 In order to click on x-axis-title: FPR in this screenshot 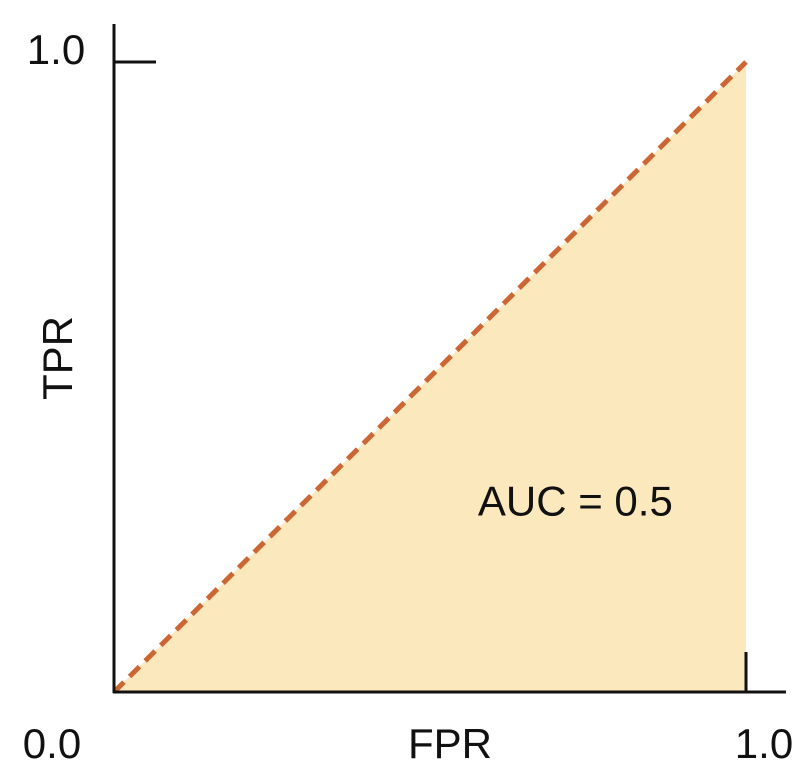, I will do `click(450, 743)`.